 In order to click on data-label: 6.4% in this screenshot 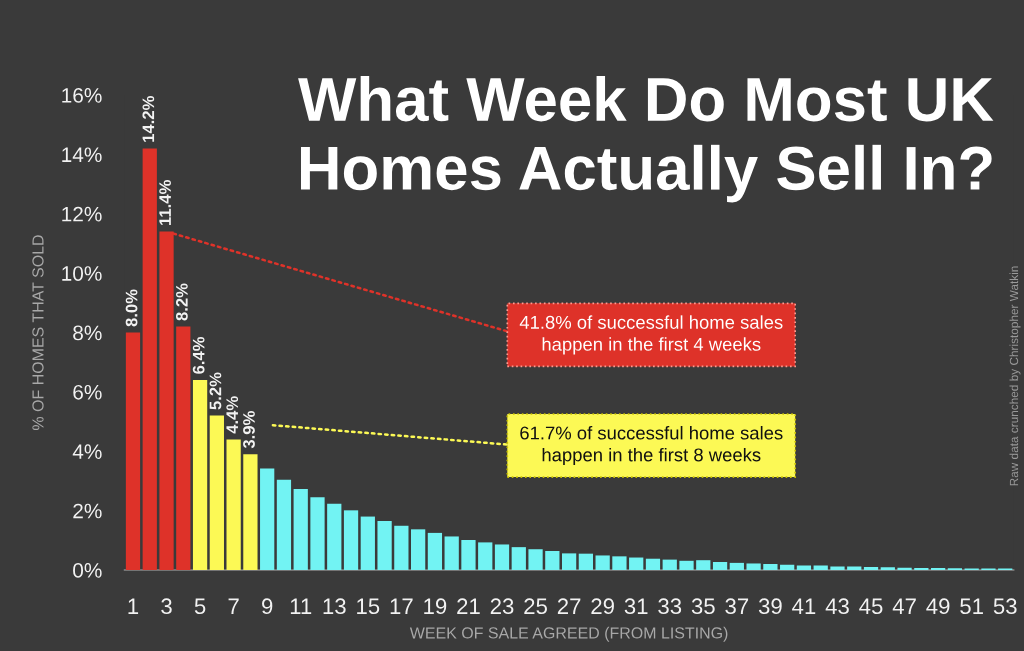, I will do `click(198, 355)`.